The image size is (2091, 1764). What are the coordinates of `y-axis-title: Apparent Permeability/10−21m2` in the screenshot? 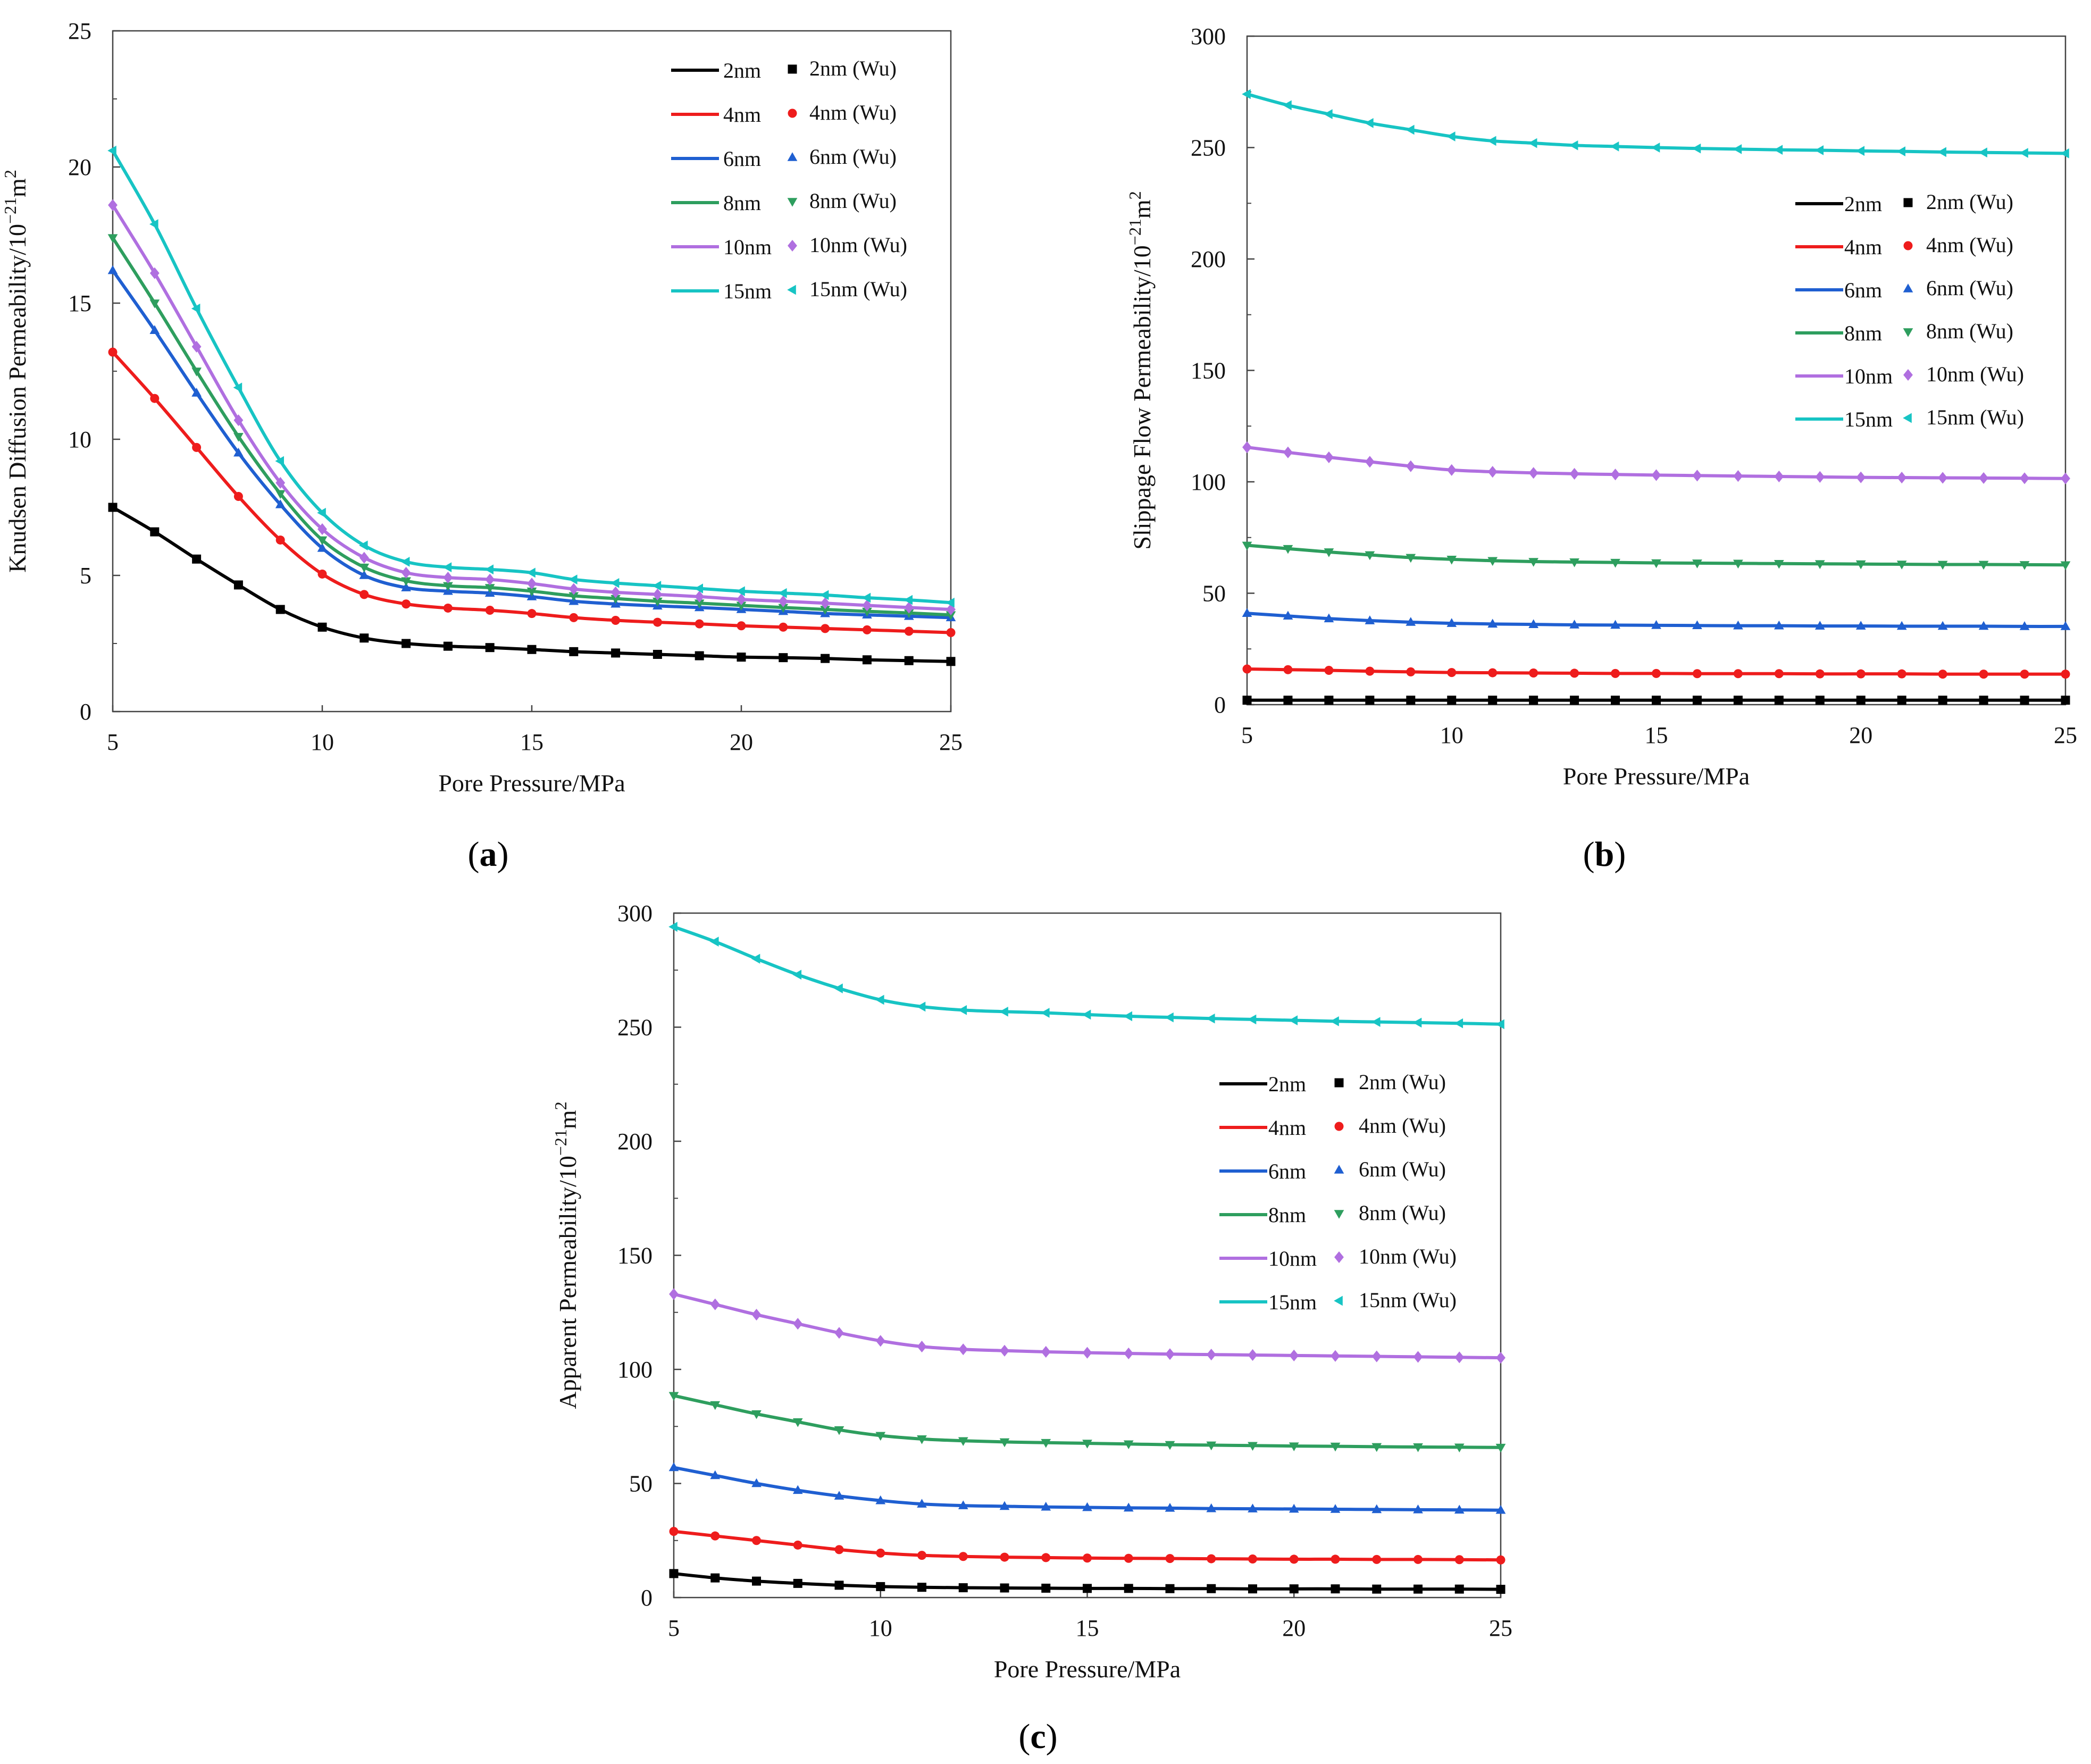 It's located at (566, 1255).